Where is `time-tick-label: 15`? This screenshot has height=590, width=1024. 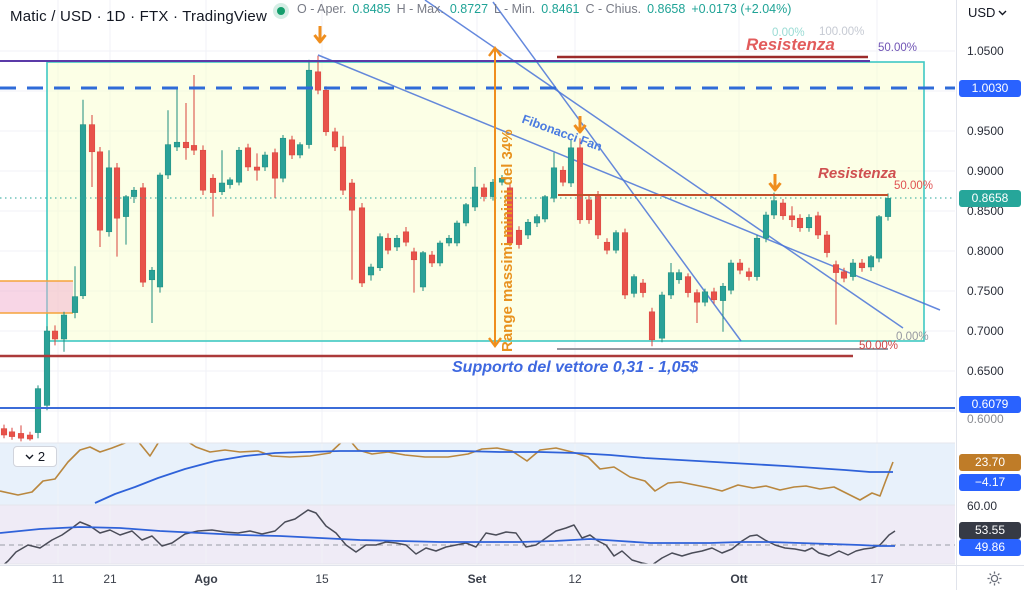 time-tick-label: 15 is located at coordinates (322, 579).